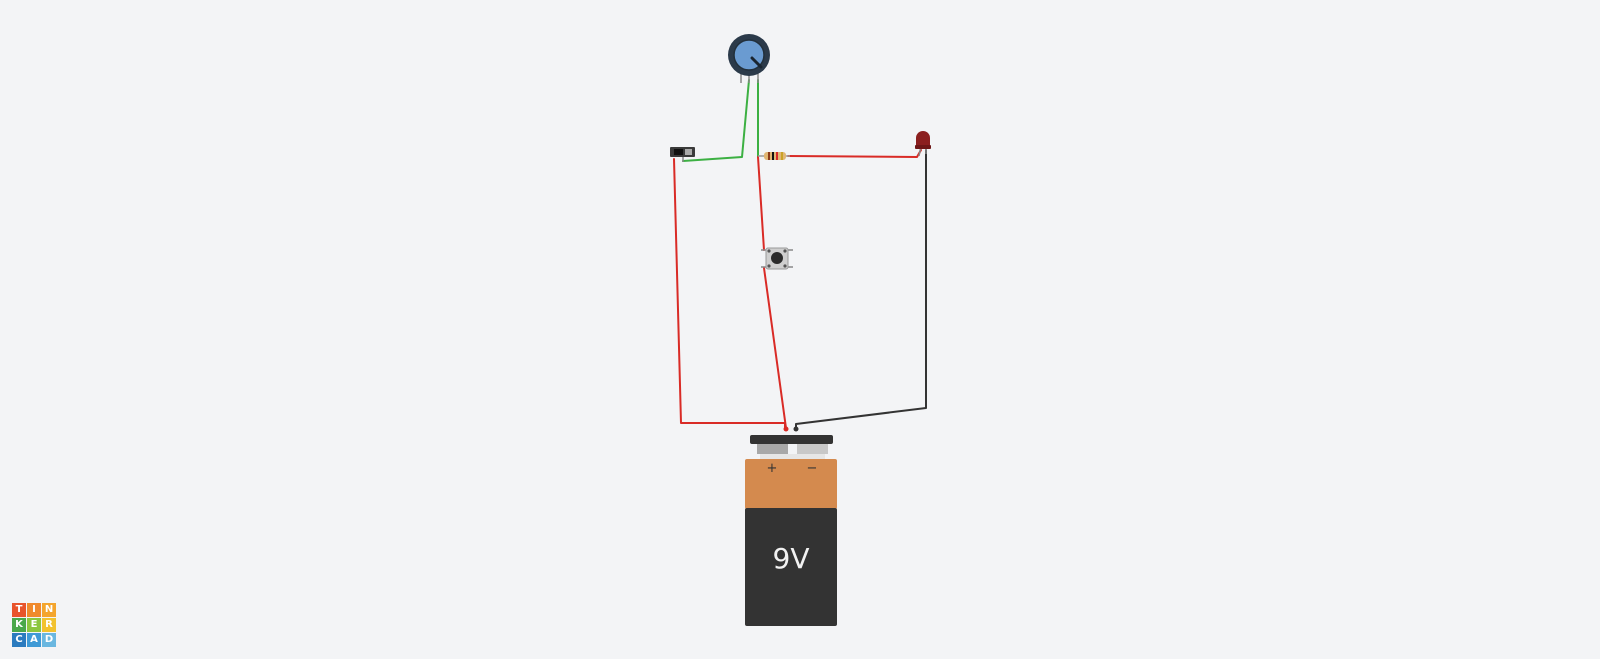  I want to click on switch-window, so click(688, 152).